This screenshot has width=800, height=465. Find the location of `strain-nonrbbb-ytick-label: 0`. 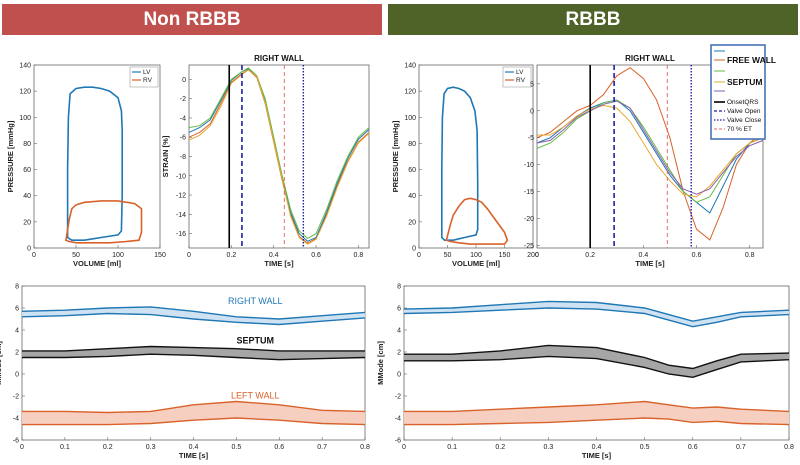

strain-nonrbbb-ytick-label: 0 is located at coordinates (184, 80).